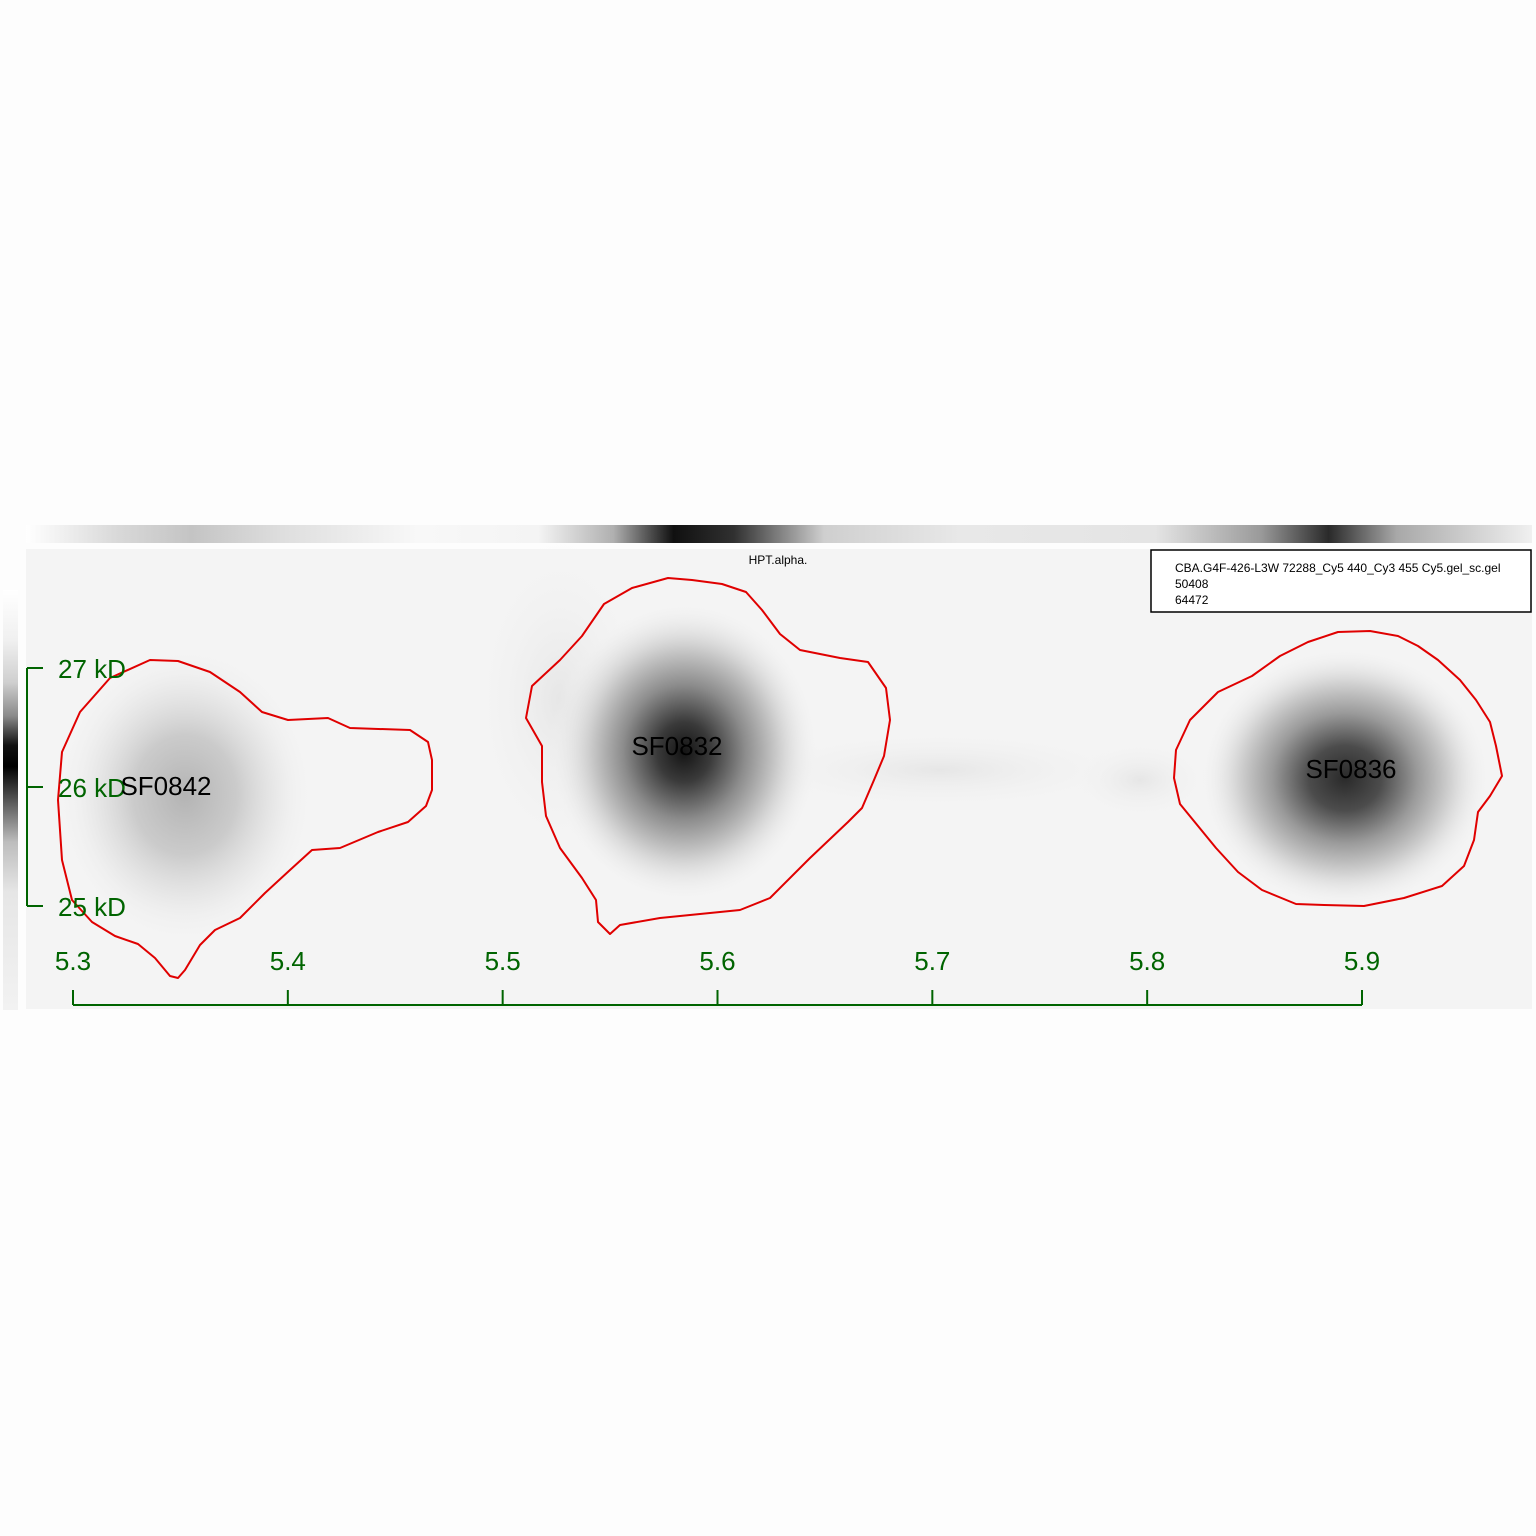 The width and height of the screenshot is (1536, 1536). I want to click on y-tick-label: 25 kD, so click(92, 907).